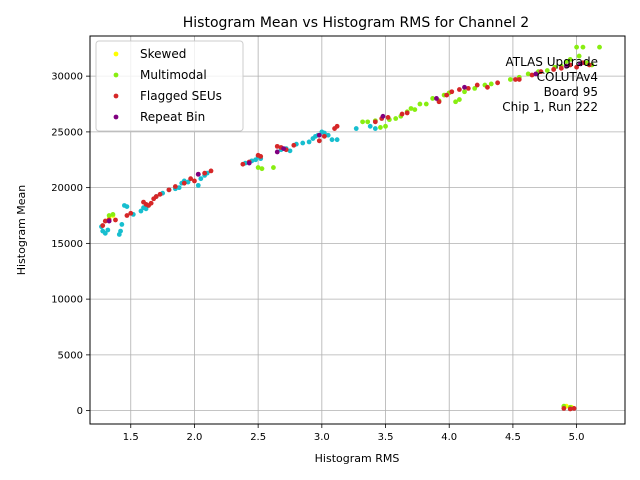 This screenshot has width=640, height=480. What do you see at coordinates (571, 92) in the screenshot?
I see `annotation-line: Board 95` at bounding box center [571, 92].